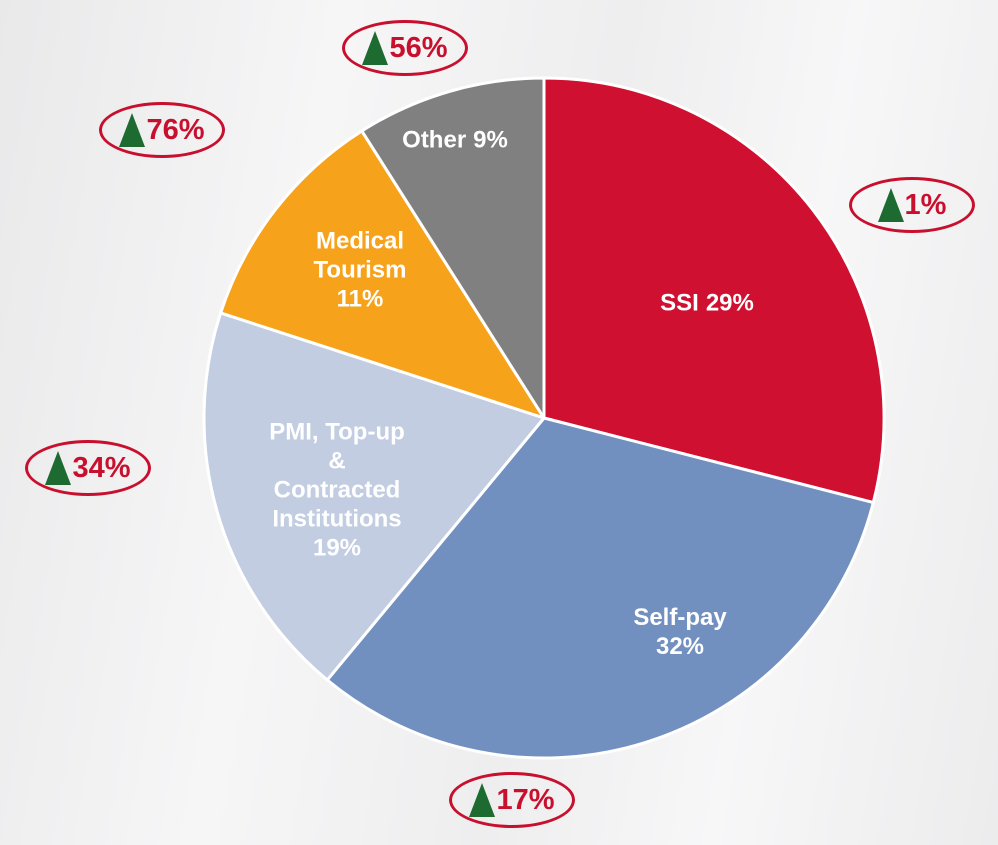 The width and height of the screenshot is (998, 845). What do you see at coordinates (418, 47) in the screenshot?
I see `growth-label: 56%` at bounding box center [418, 47].